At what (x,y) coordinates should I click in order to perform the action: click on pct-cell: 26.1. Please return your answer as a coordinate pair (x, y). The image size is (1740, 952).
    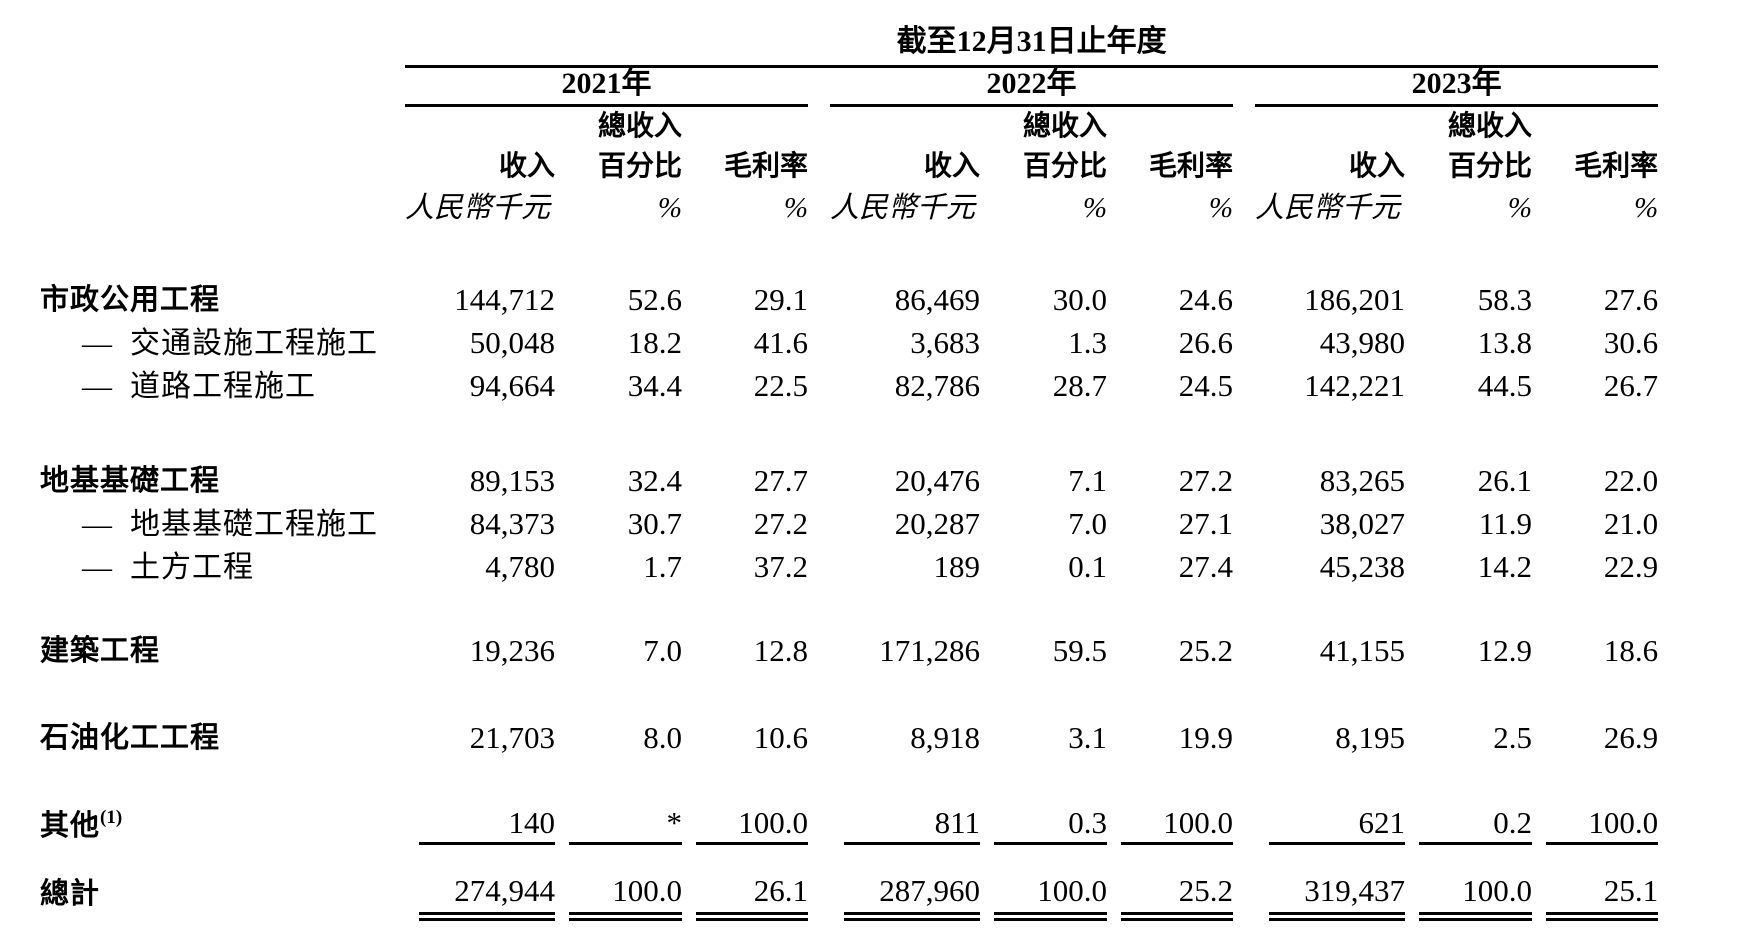
    Looking at the image, I should click on (1504, 481).